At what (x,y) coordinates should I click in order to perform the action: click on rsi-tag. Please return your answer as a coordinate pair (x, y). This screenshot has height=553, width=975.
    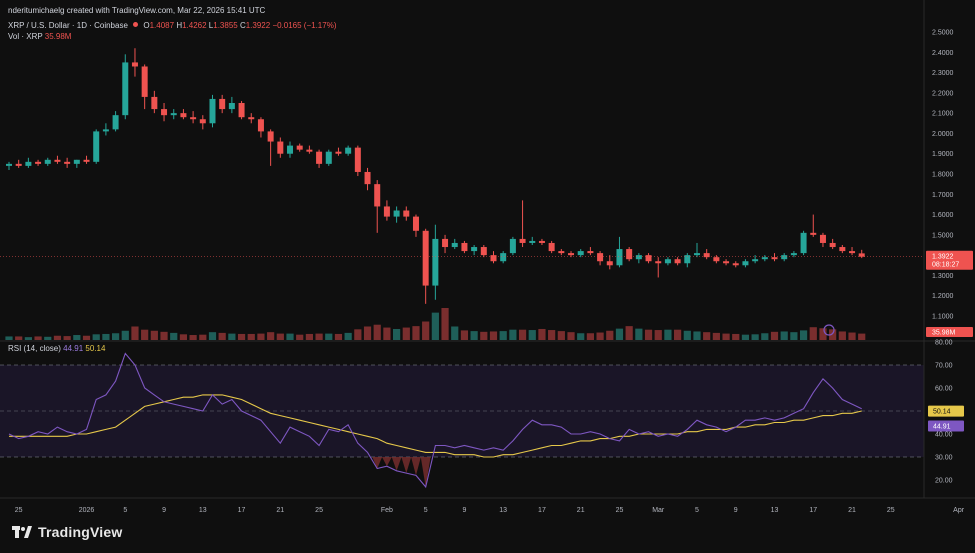
    Looking at the image, I should click on (946, 426).